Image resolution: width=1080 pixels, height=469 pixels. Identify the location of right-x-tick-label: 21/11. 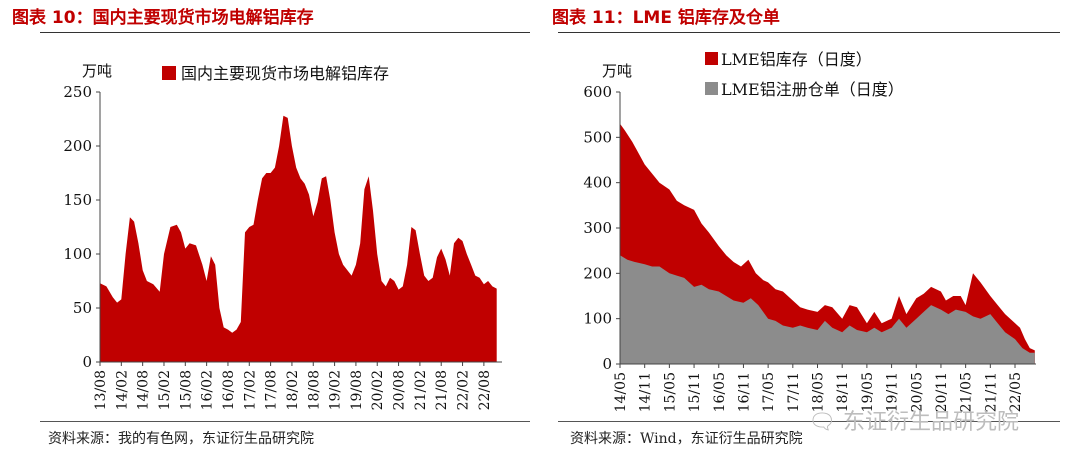
(991, 392).